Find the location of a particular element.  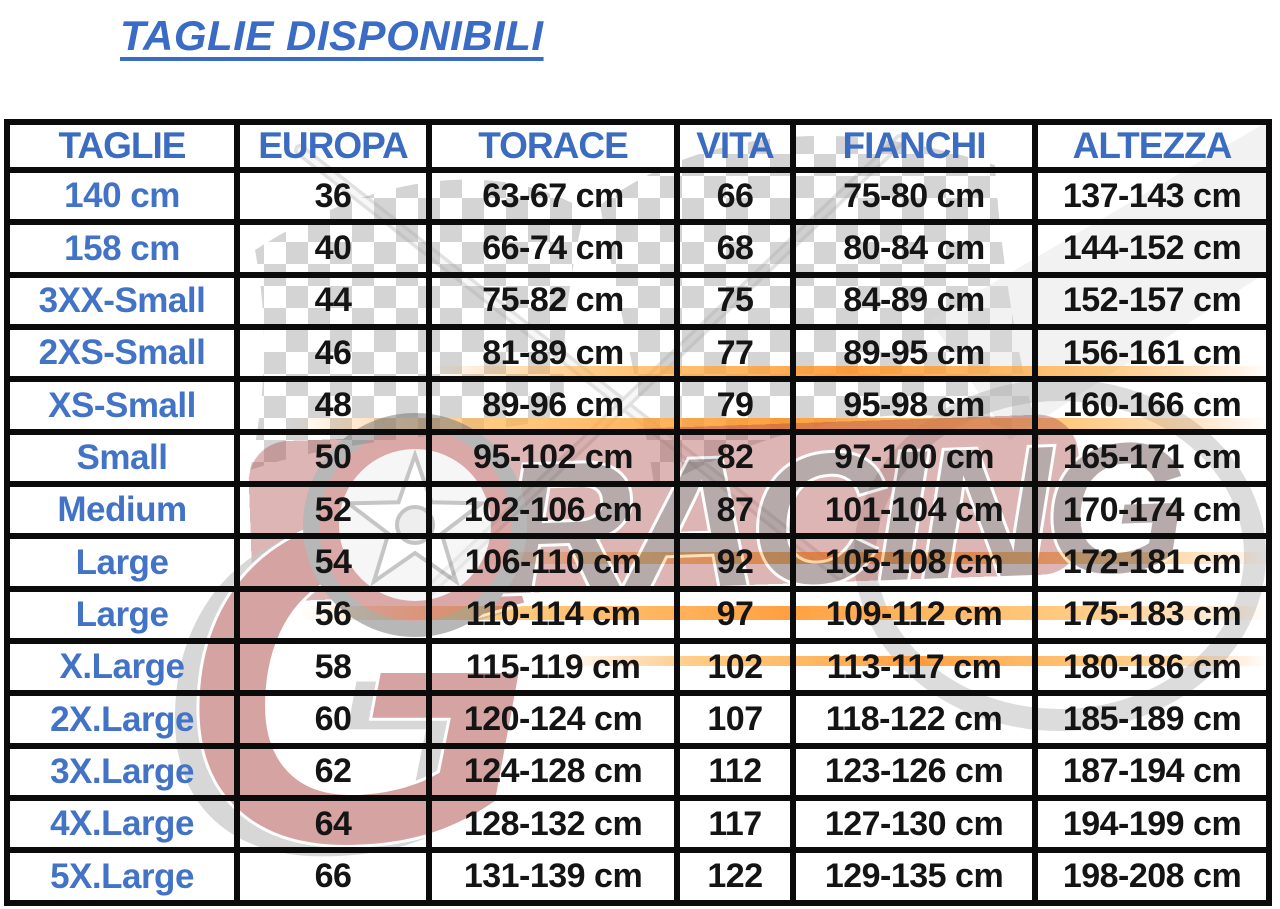

cell-fianchi: 80-84 cm is located at coordinates (914, 248).